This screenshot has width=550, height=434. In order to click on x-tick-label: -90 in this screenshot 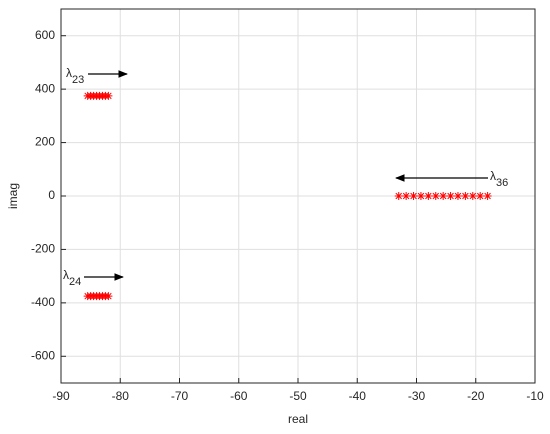, I will do `click(61, 396)`.